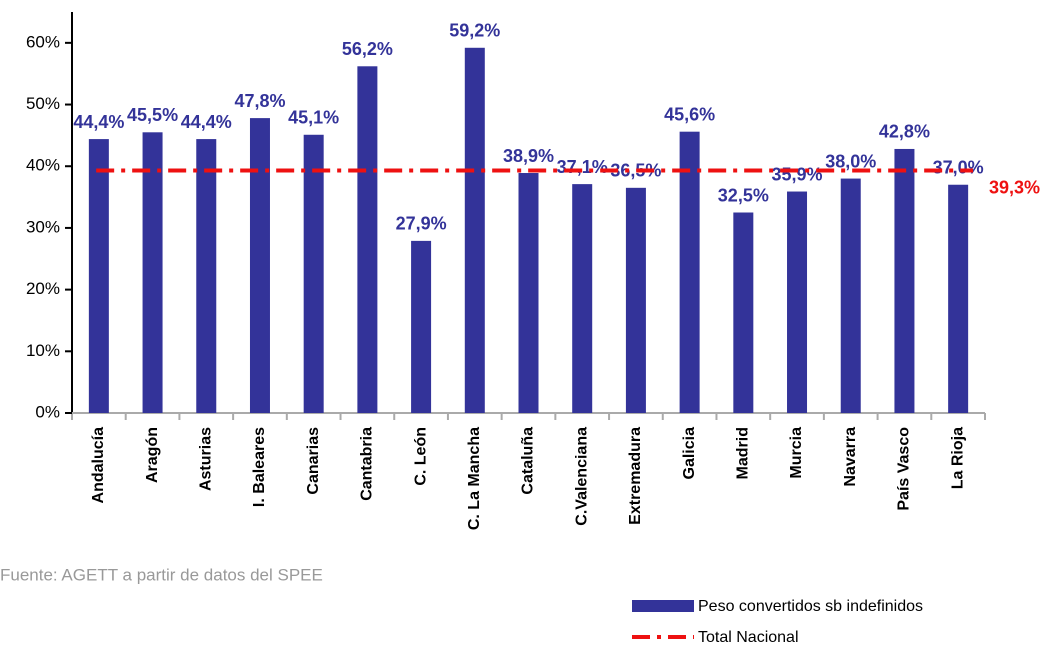 The width and height of the screenshot is (1045, 648). What do you see at coordinates (152, 455) in the screenshot?
I see `x-tick-label: Aragón` at bounding box center [152, 455].